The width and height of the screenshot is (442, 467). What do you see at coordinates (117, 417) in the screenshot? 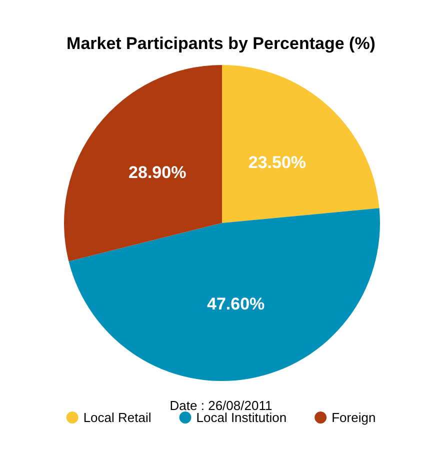
I see `legend-label: Local Retail` at bounding box center [117, 417].